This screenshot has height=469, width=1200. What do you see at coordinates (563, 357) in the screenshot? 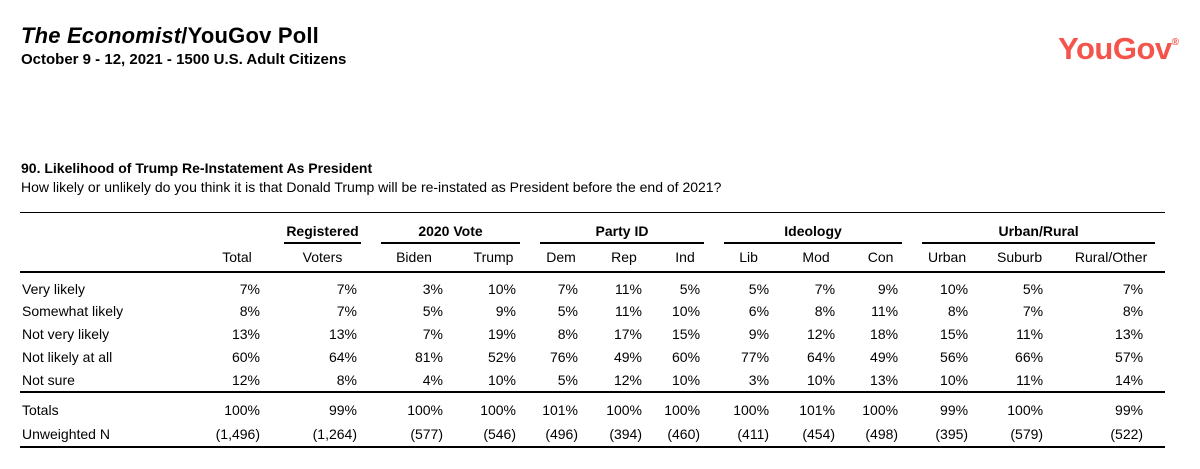
I see `table-cell: 76%` at bounding box center [563, 357].